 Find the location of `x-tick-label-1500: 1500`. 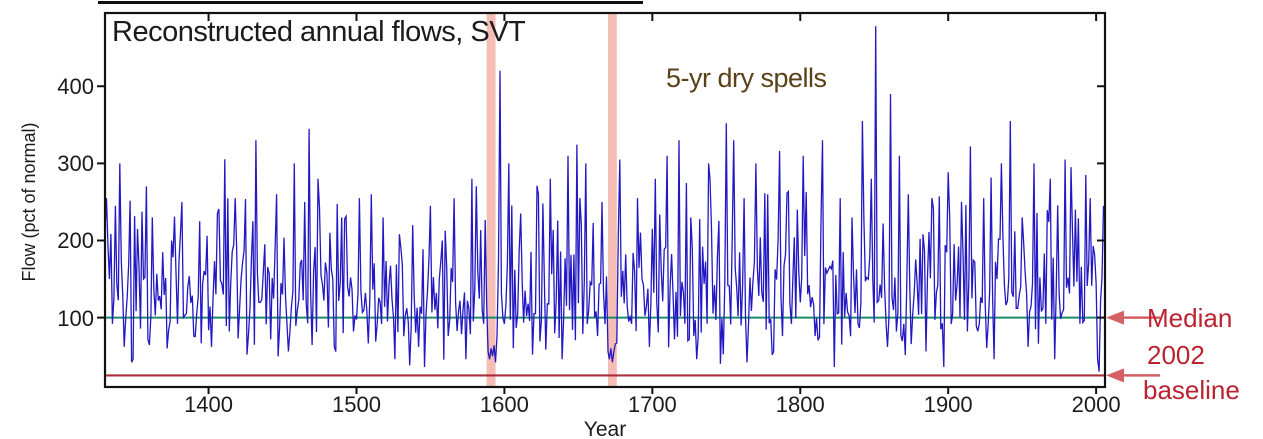

x-tick-label-1500: 1500 is located at coordinates (356, 404).